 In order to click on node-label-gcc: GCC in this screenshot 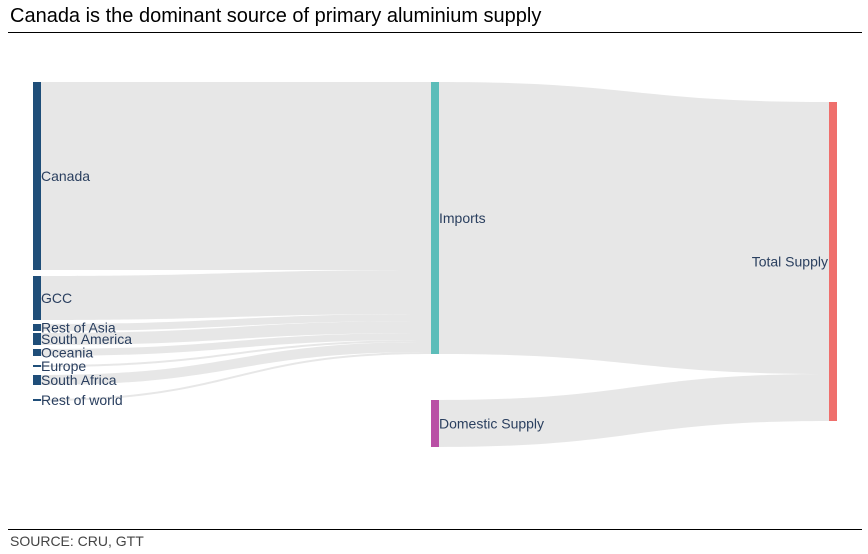, I will do `click(56, 298)`.